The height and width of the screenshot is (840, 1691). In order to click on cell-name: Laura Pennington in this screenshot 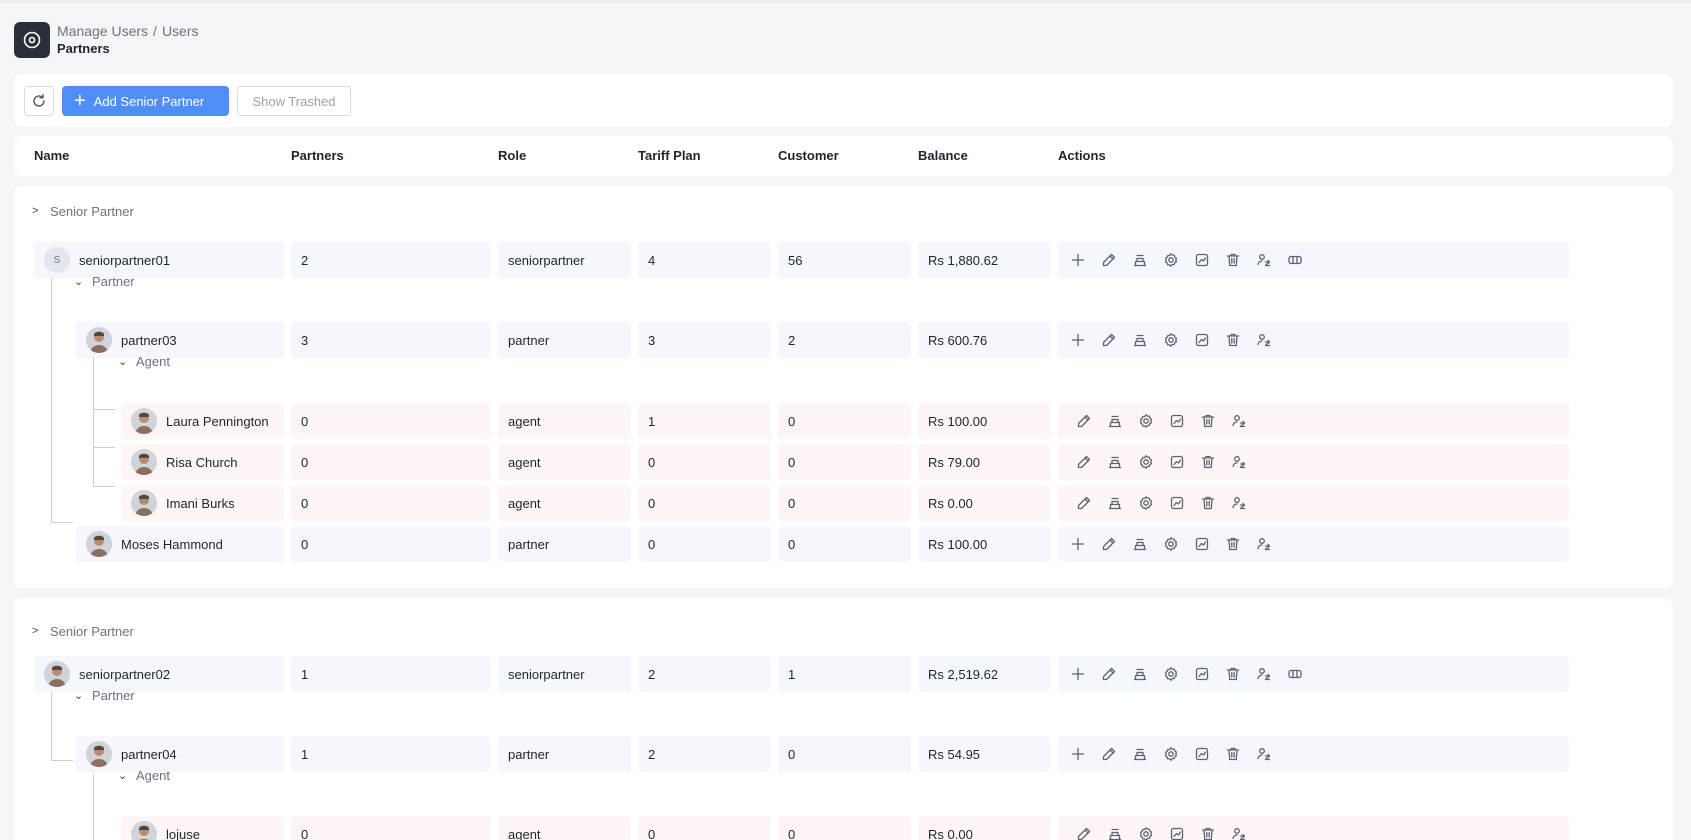, I will do `click(202, 421)`.